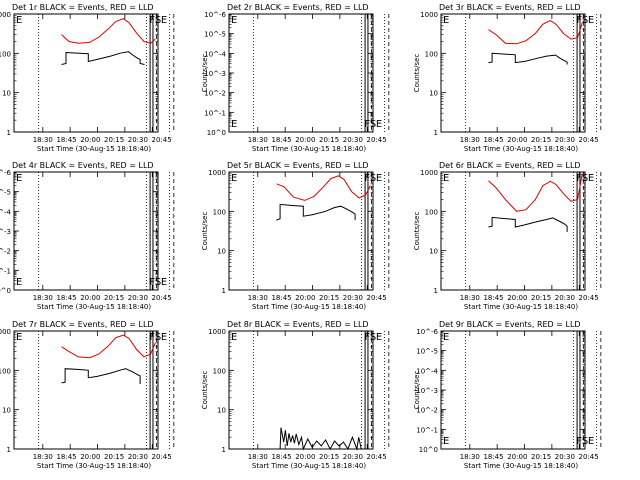 Image resolution: width=640 pixels, height=480 pixels. I want to click on panel-title: Det 5r BLACK = Events, RED = LLD, so click(298, 165).